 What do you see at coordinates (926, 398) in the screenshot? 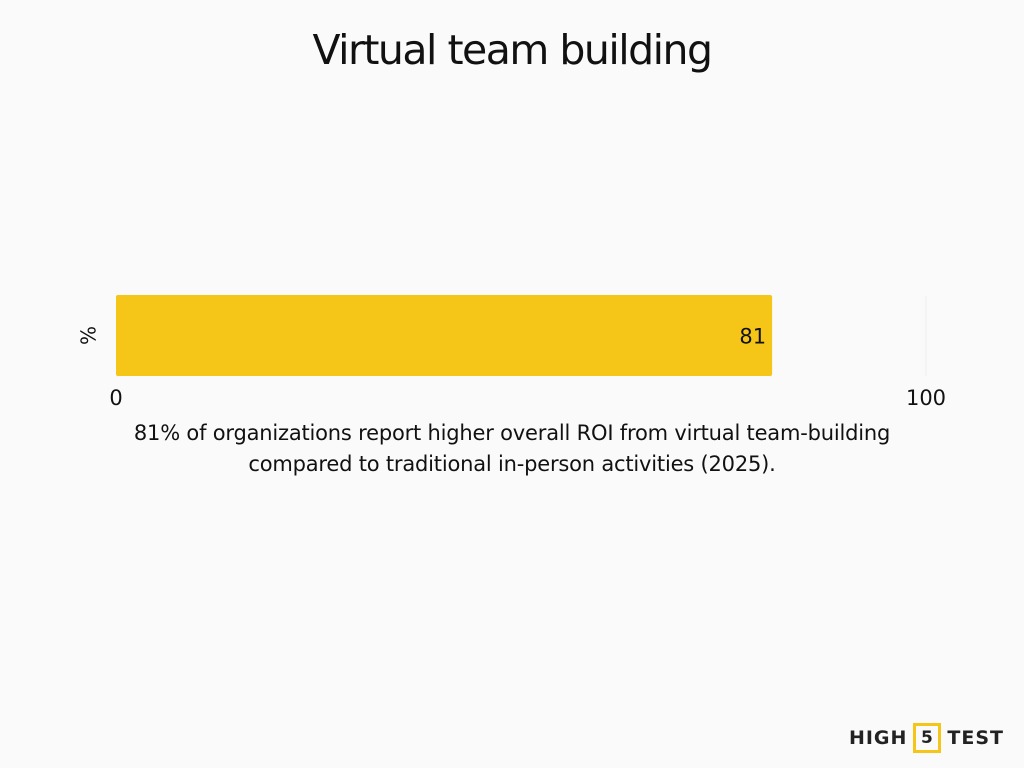
I see `x-tick-label: 100` at bounding box center [926, 398].